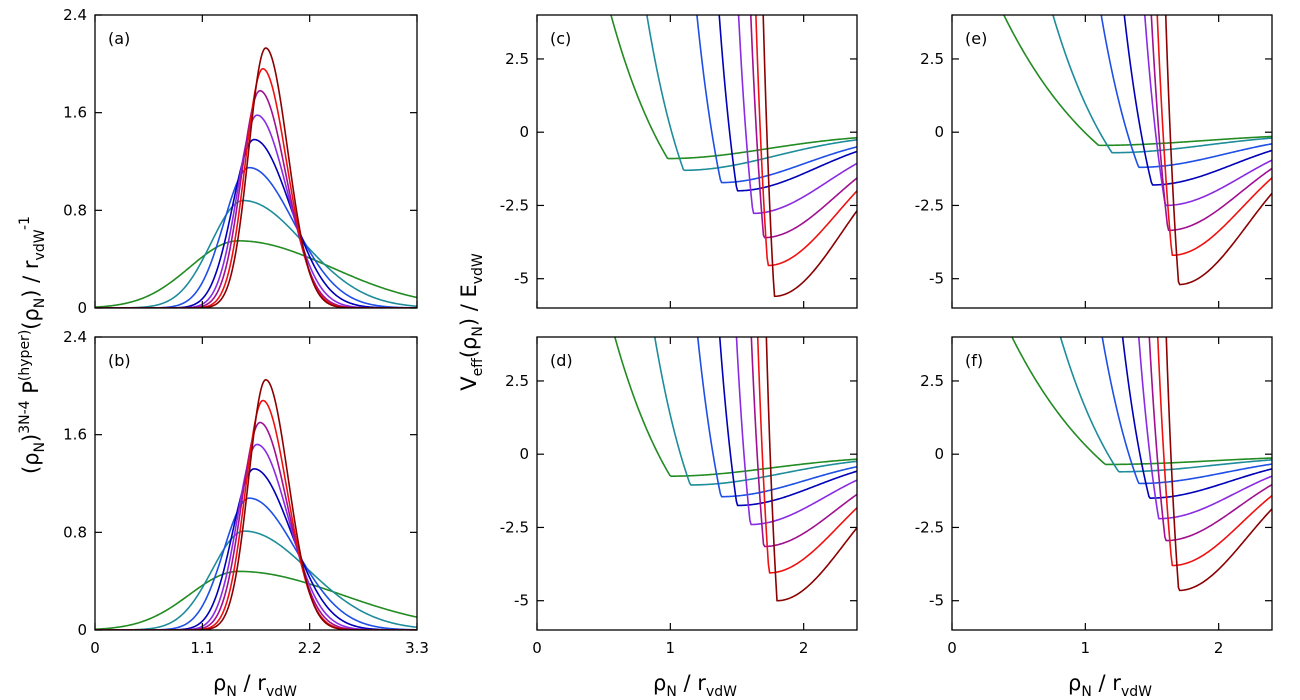 The image size is (1300, 700). I want to click on y-tick-label: 1.6, so click(75, 435).